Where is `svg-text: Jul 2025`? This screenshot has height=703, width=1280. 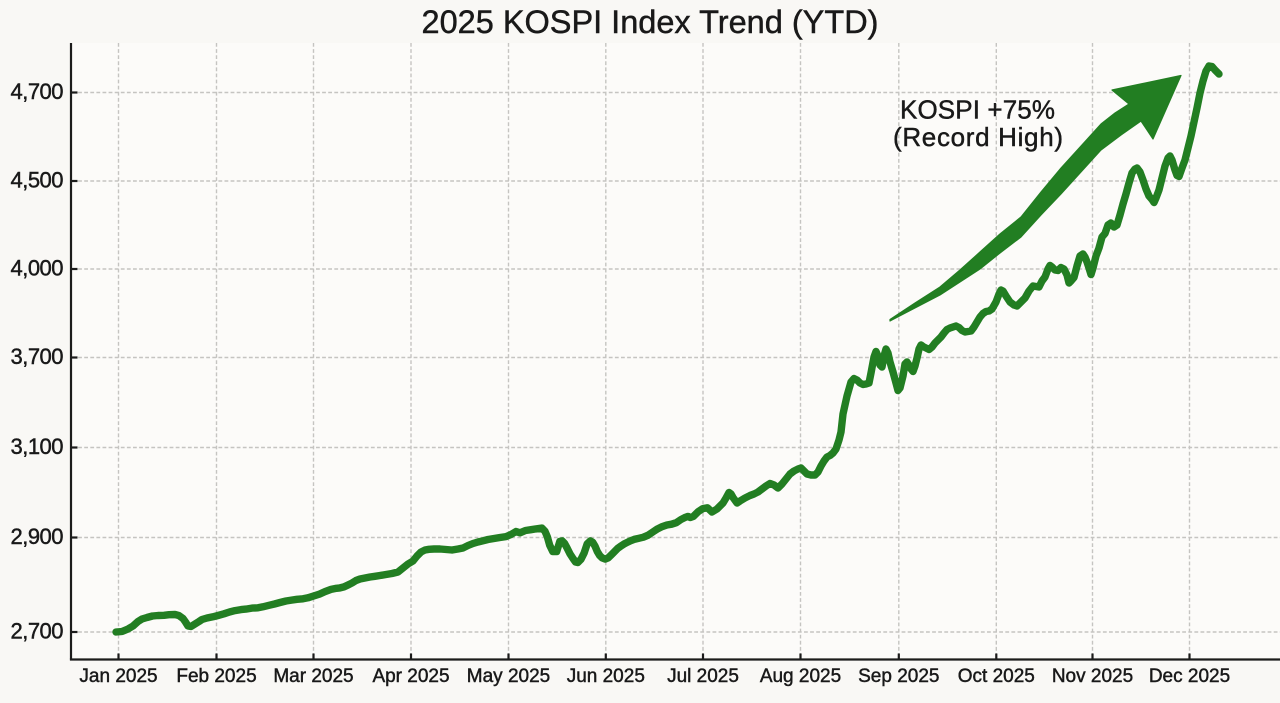
svg-text: Jul 2025 is located at coordinates (703, 676).